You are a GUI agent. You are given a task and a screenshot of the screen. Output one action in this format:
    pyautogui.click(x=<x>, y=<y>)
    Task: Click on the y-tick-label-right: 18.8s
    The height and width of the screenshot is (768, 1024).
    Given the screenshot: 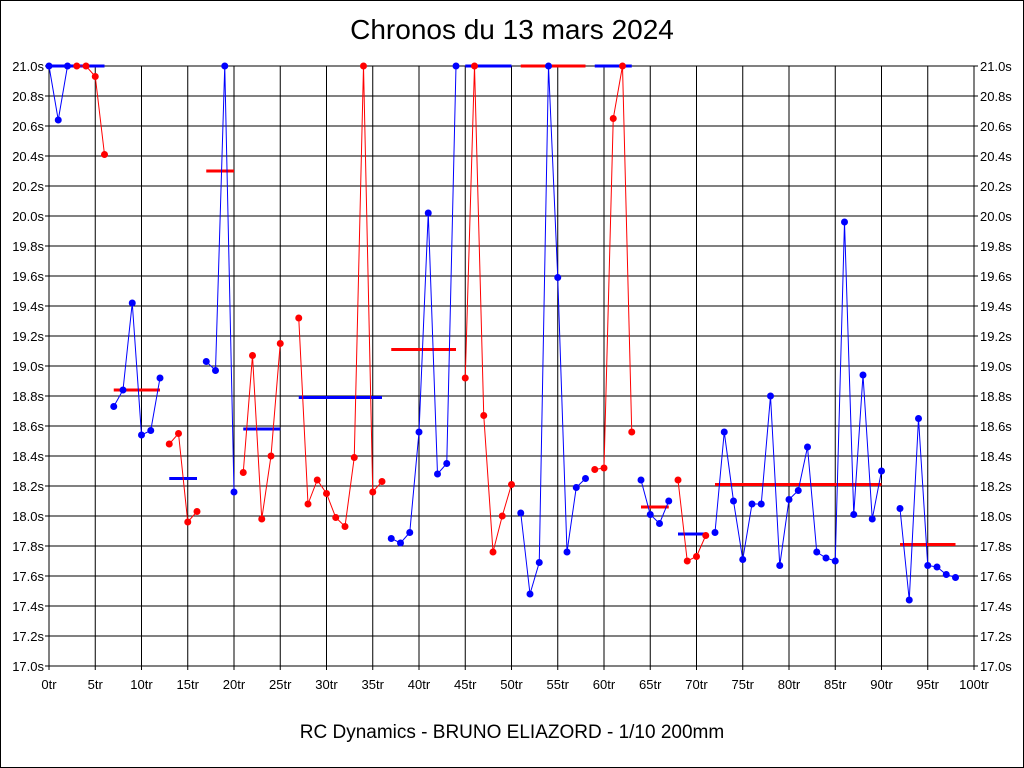 What is the action you would take?
    pyautogui.click(x=996, y=396)
    